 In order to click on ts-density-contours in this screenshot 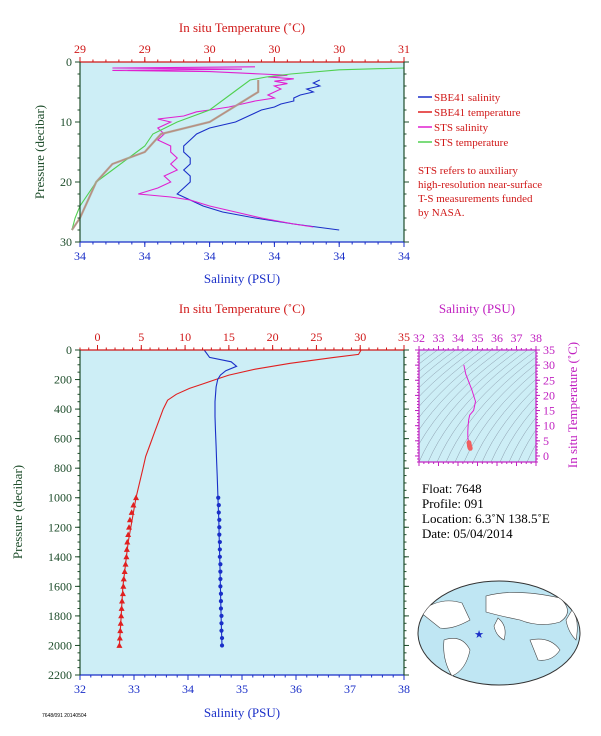, I will do `click(477, 406)`.